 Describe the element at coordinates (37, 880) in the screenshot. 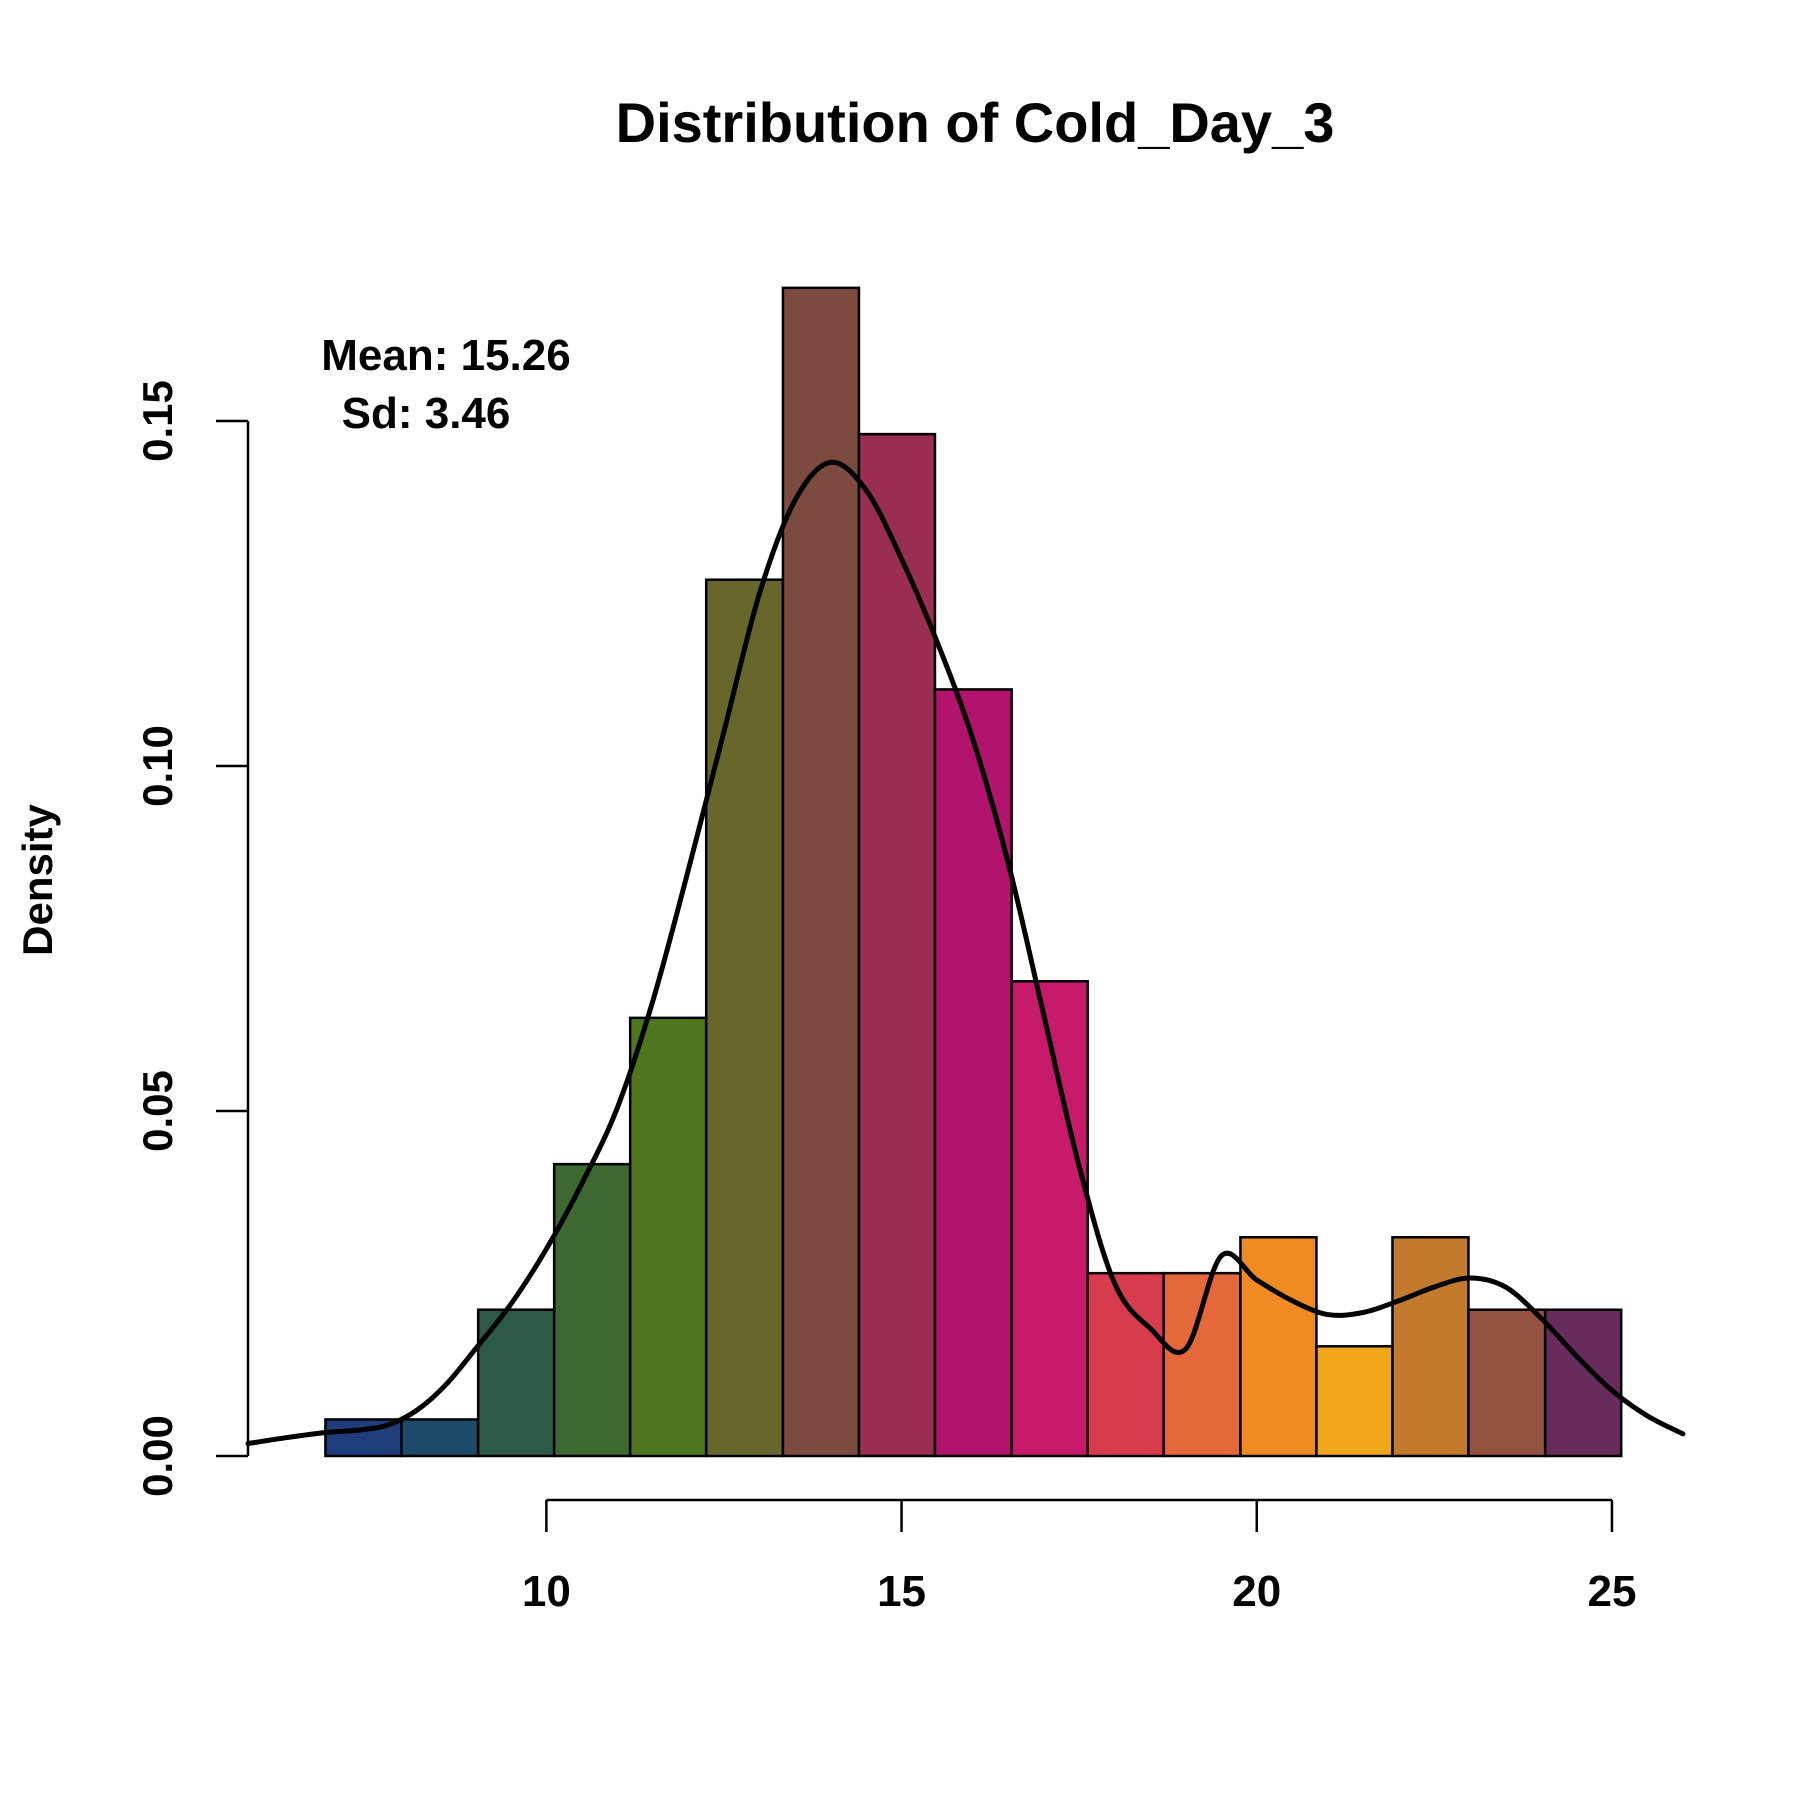

I see `y-axis-label: Density` at that location.